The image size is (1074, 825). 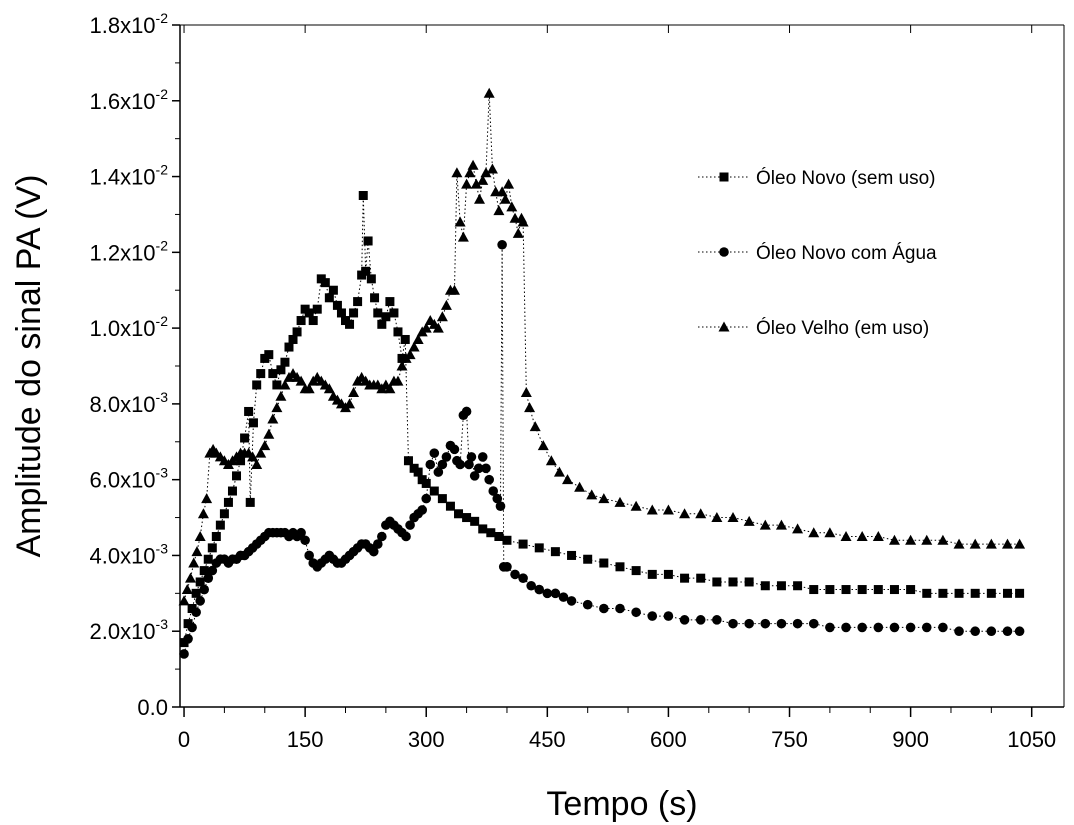 What do you see at coordinates (846, 253) in the screenshot?
I see `legend-label: Óleo Novo com Água` at bounding box center [846, 253].